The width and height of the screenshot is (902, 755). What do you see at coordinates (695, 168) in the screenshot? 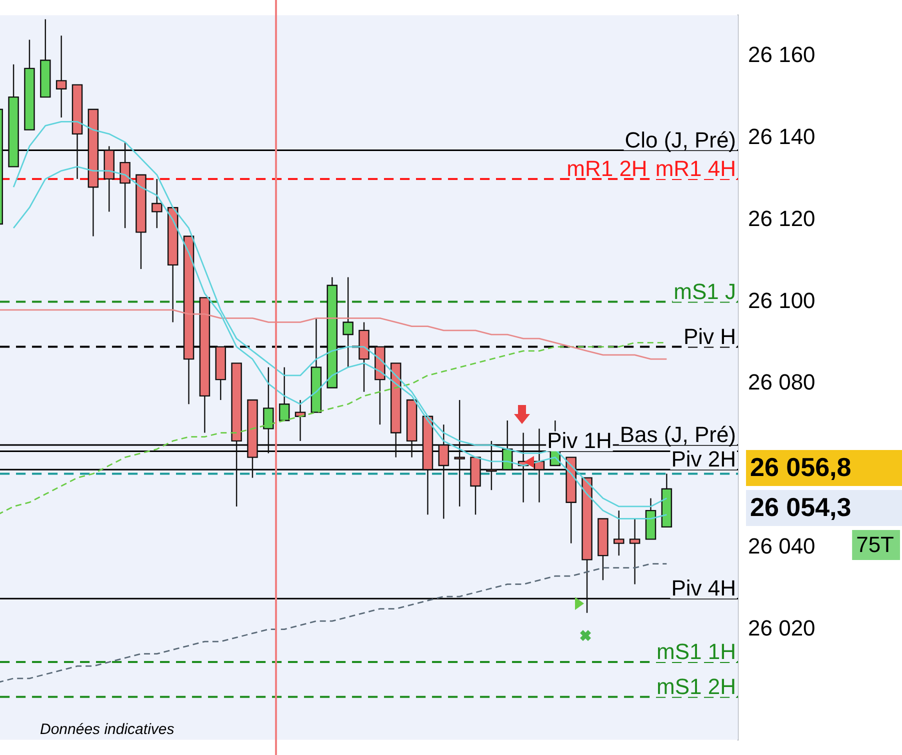
I see `ref-line-label: mR1 4H` at bounding box center [695, 168].